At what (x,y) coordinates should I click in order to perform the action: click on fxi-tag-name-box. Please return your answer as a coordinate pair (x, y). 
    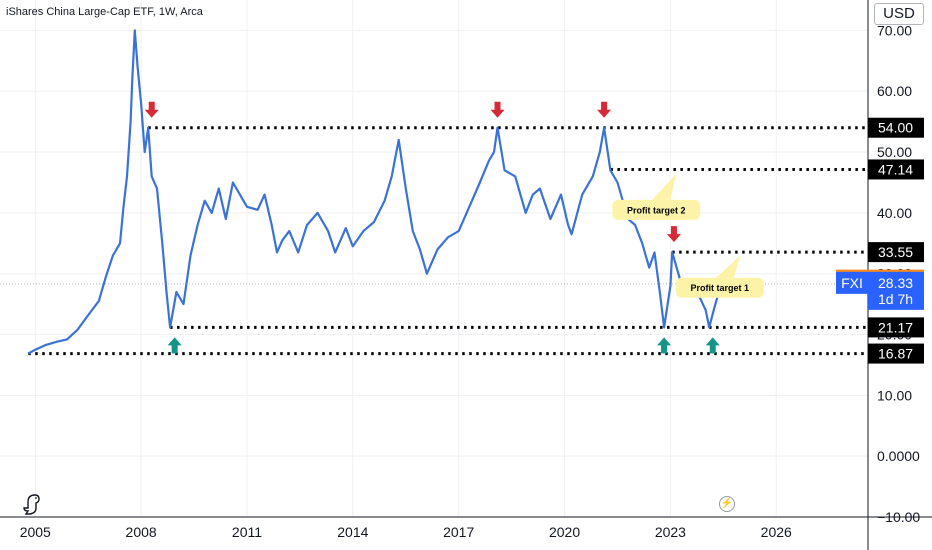
    Looking at the image, I should click on (852, 282).